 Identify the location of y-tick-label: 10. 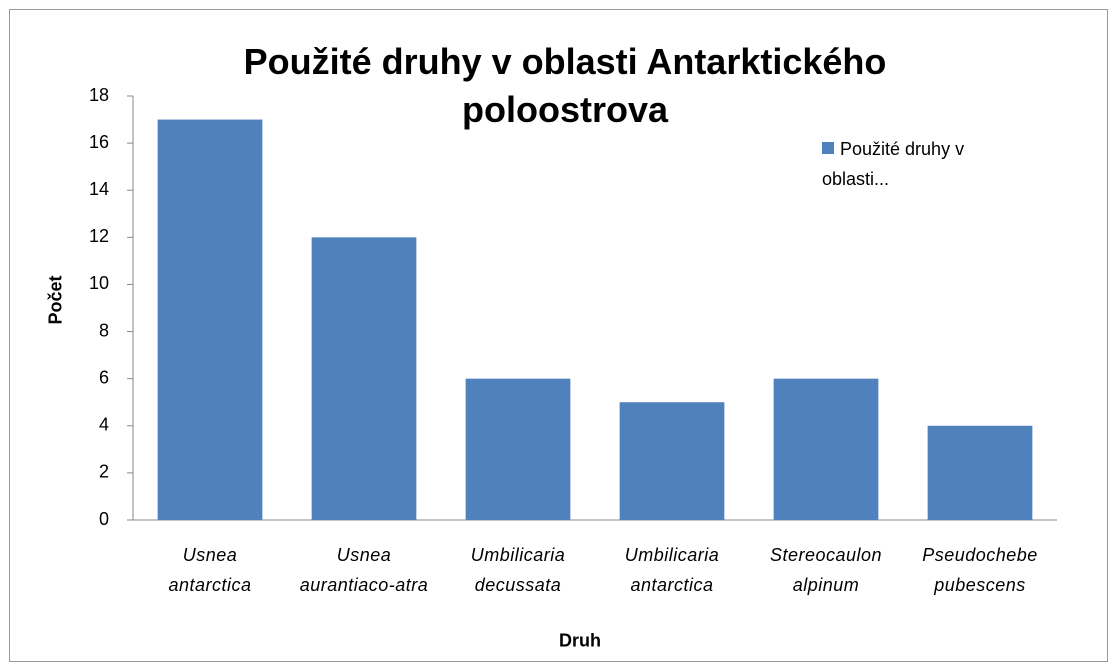
(99, 283).